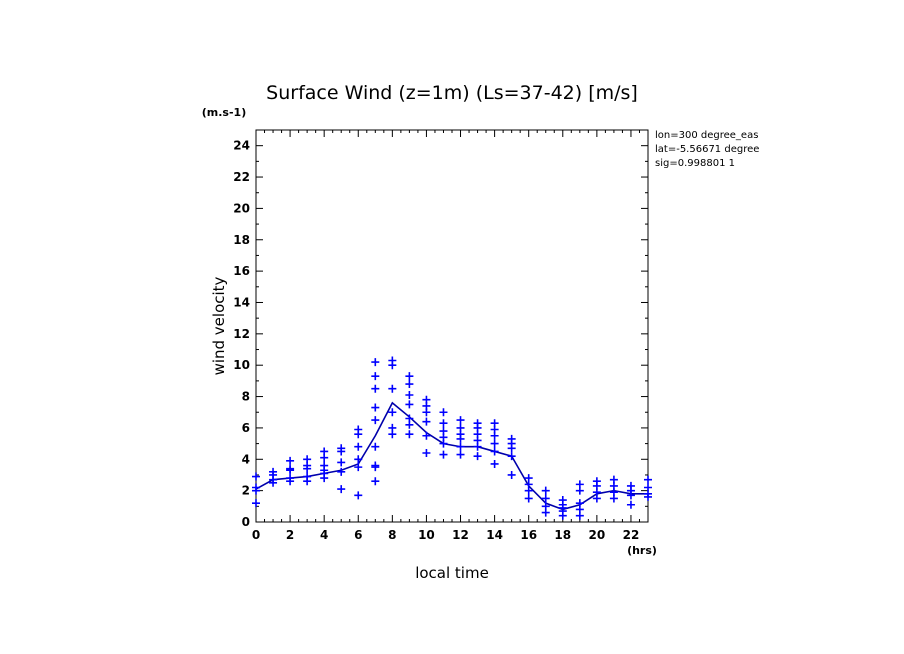 The image size is (904, 654). I want to click on y-tick-label: 14, so click(241, 302).